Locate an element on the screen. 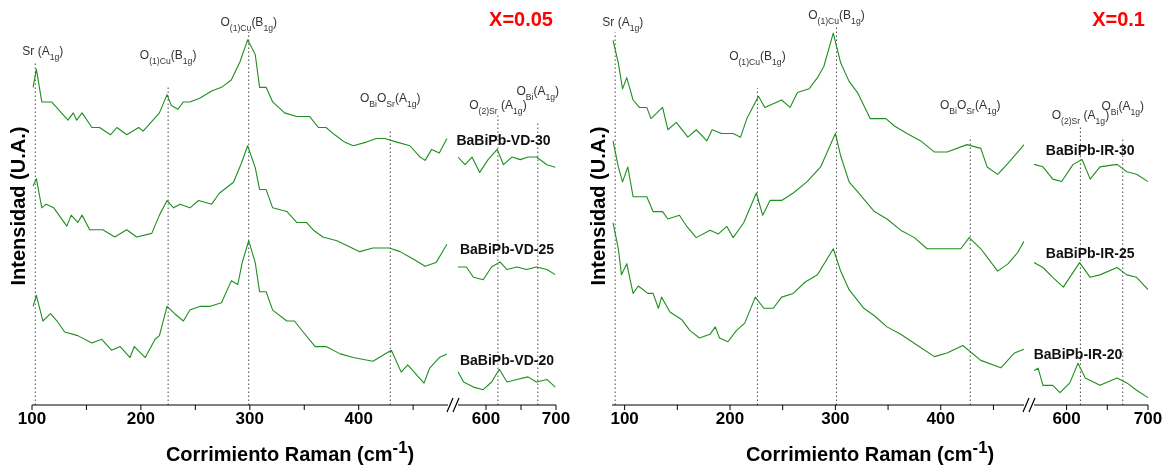 The height and width of the screenshot is (467, 1166). chart-title: X=0.05 is located at coordinates (521, 19).